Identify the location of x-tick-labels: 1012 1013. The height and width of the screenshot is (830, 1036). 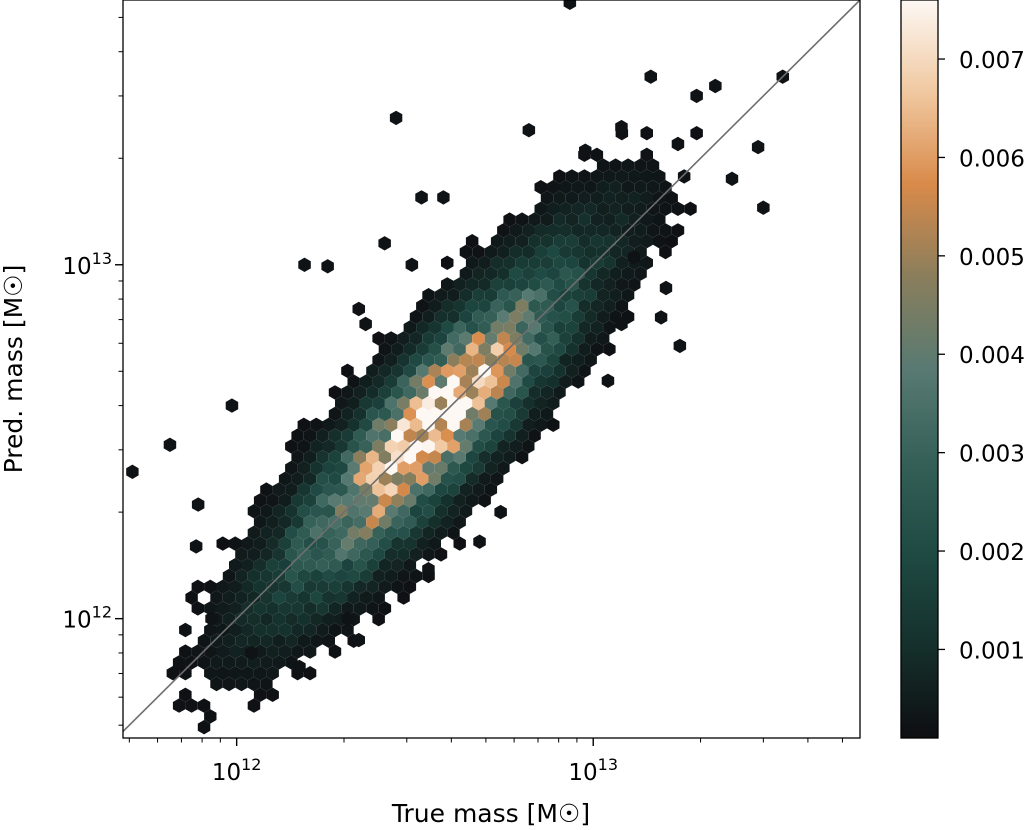
(415, 770).